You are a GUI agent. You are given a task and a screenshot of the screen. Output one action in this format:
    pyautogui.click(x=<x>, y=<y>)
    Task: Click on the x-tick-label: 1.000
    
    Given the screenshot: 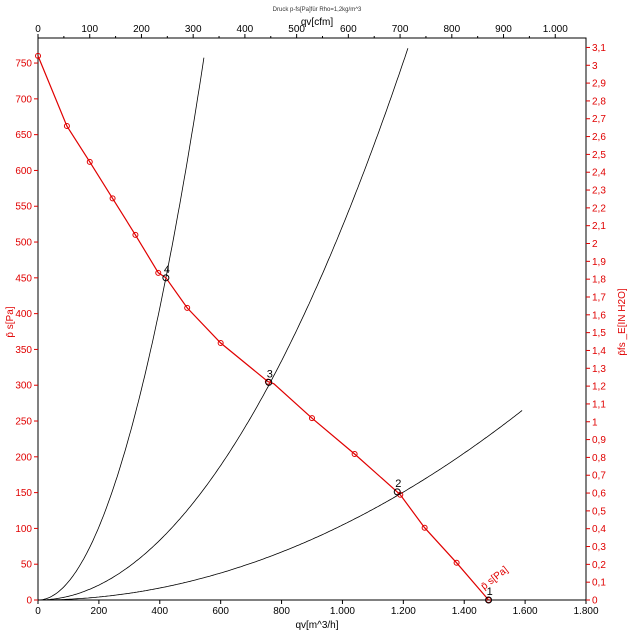 What is the action you would take?
    pyautogui.click(x=342, y=611)
    